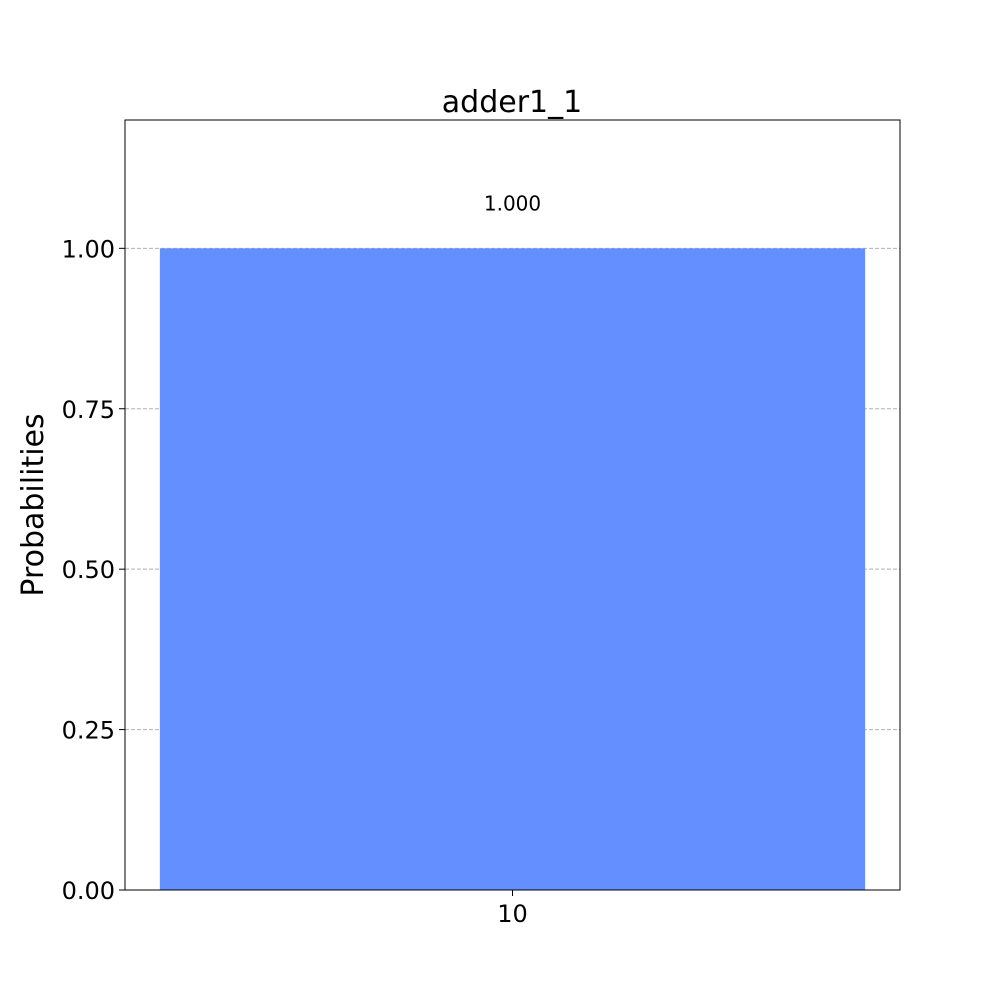 This screenshot has width=1000, height=1000. I want to click on y-tick-label: 0.25, so click(88, 731).